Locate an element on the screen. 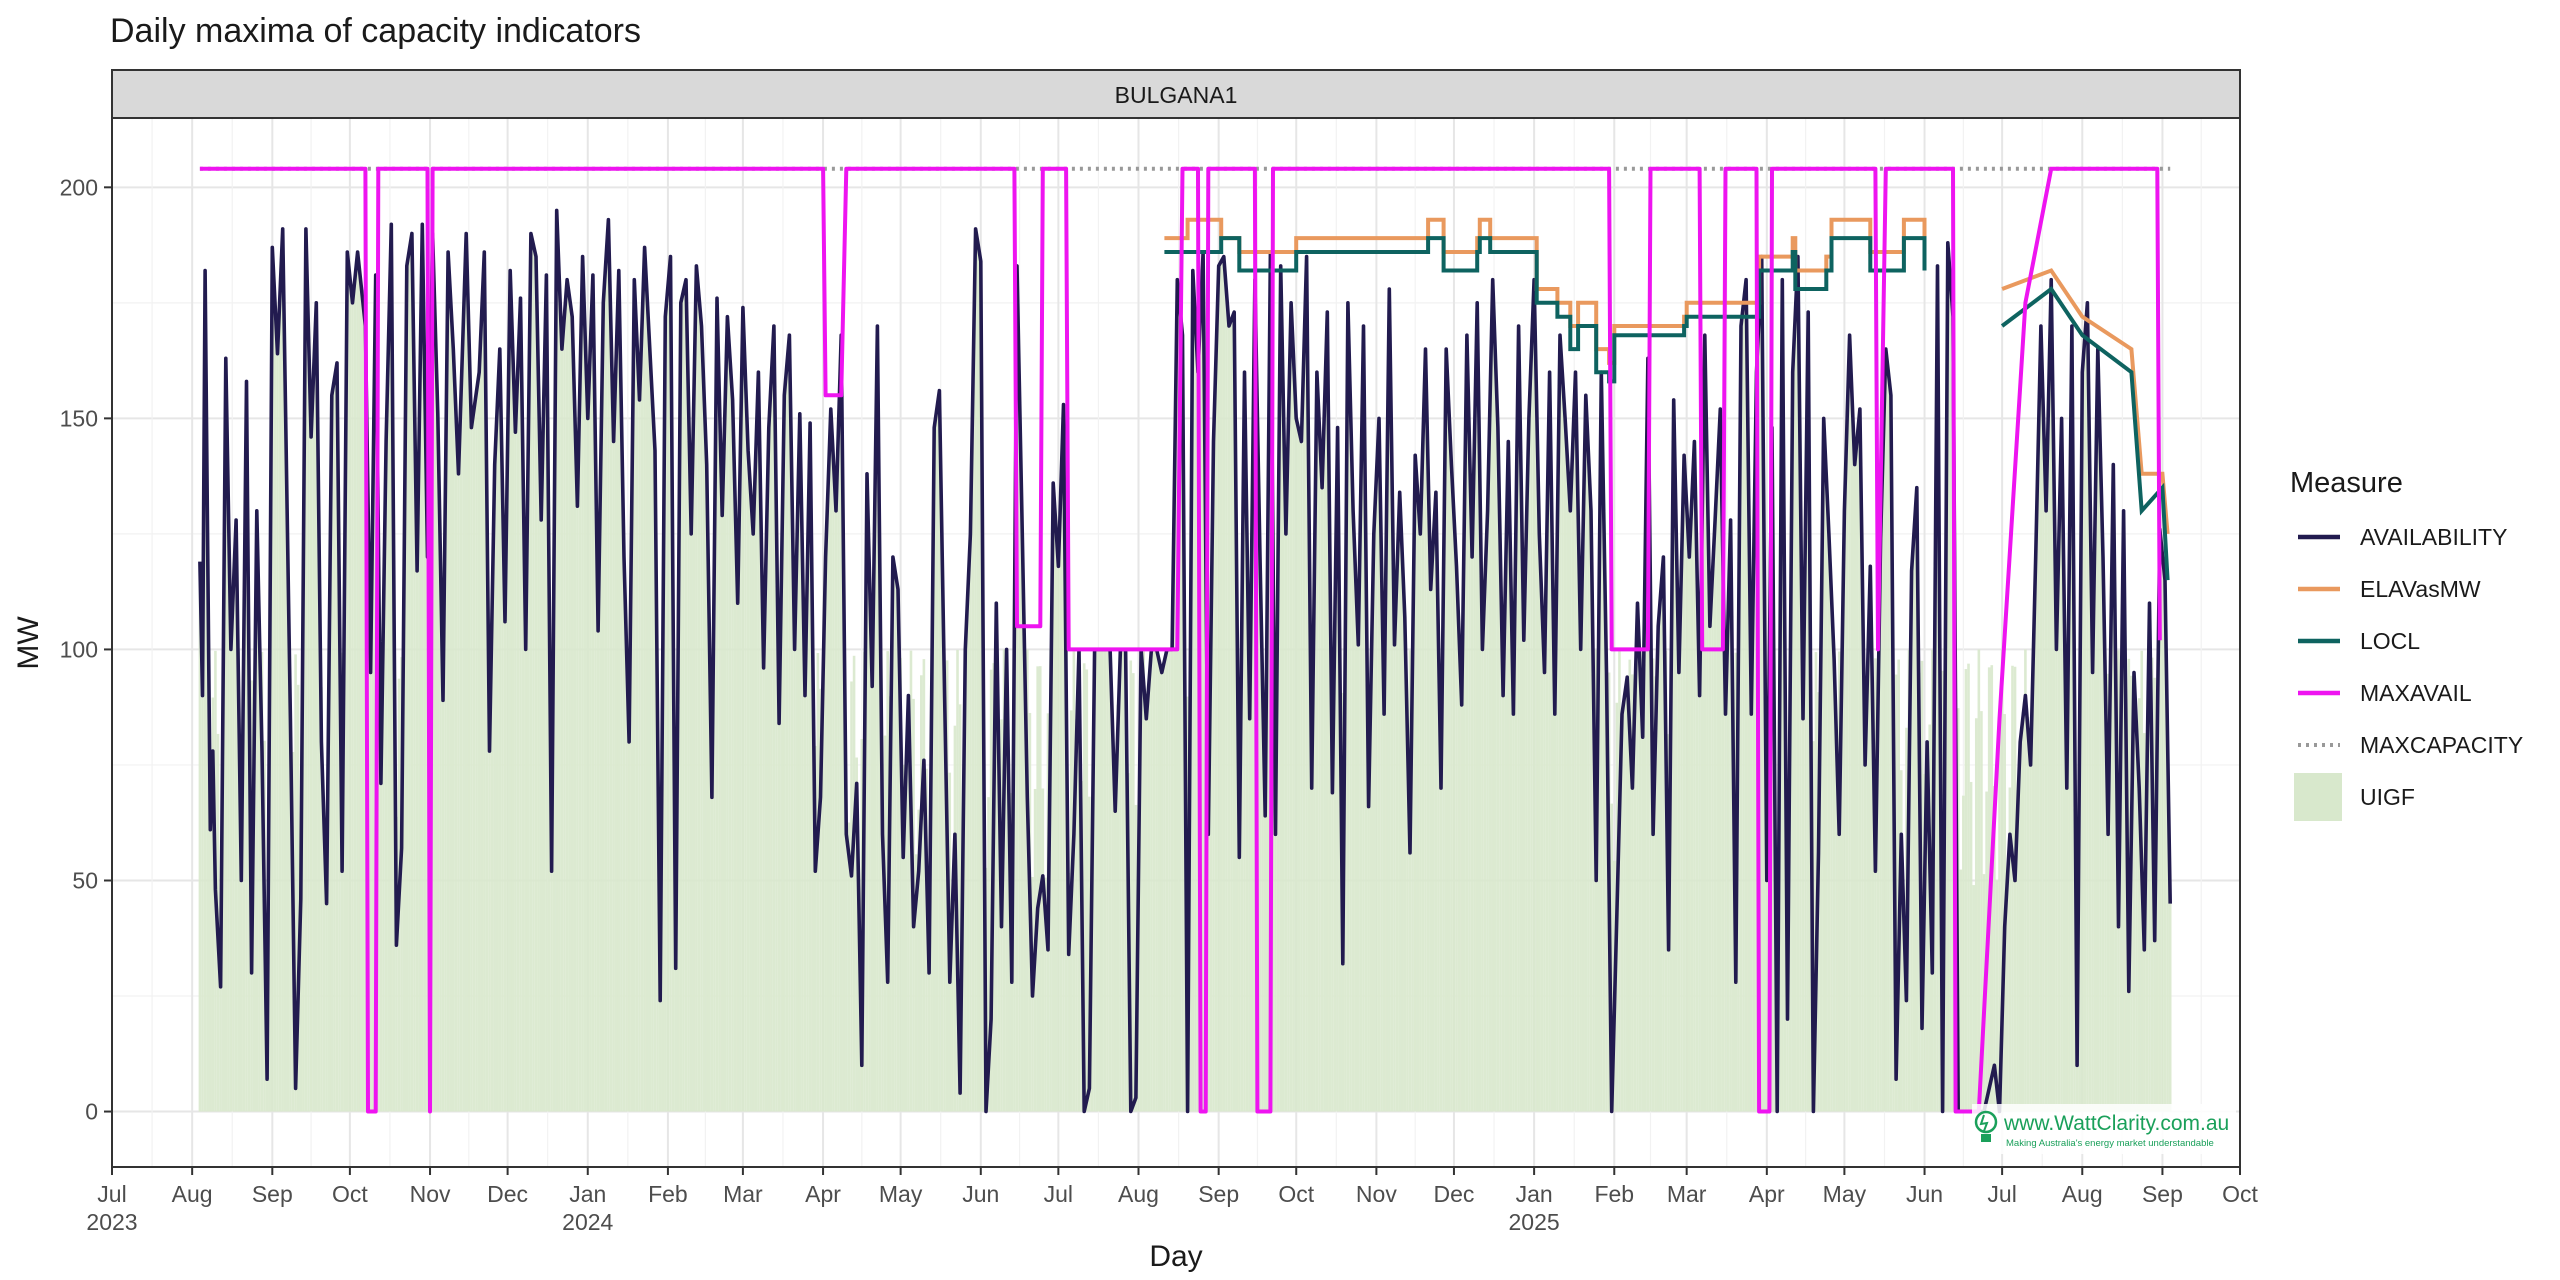 The height and width of the screenshot is (1280, 2560). x-tick-label: Mar is located at coordinates (743, 1194).